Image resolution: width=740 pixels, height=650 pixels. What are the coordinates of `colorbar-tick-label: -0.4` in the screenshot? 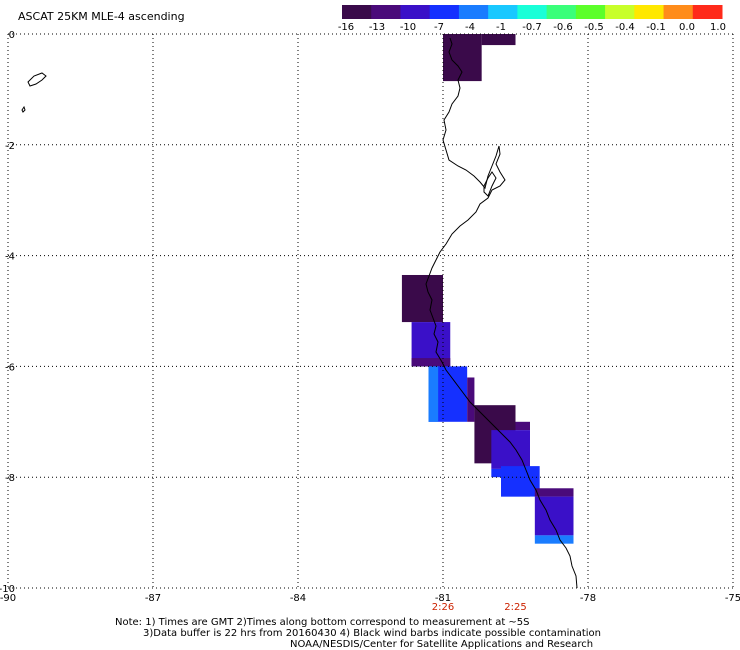 It's located at (625, 27).